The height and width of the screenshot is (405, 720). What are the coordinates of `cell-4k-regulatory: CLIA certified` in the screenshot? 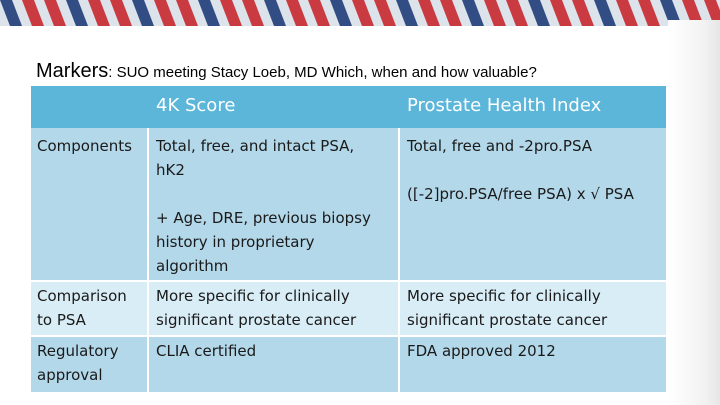 It's located at (206, 351).